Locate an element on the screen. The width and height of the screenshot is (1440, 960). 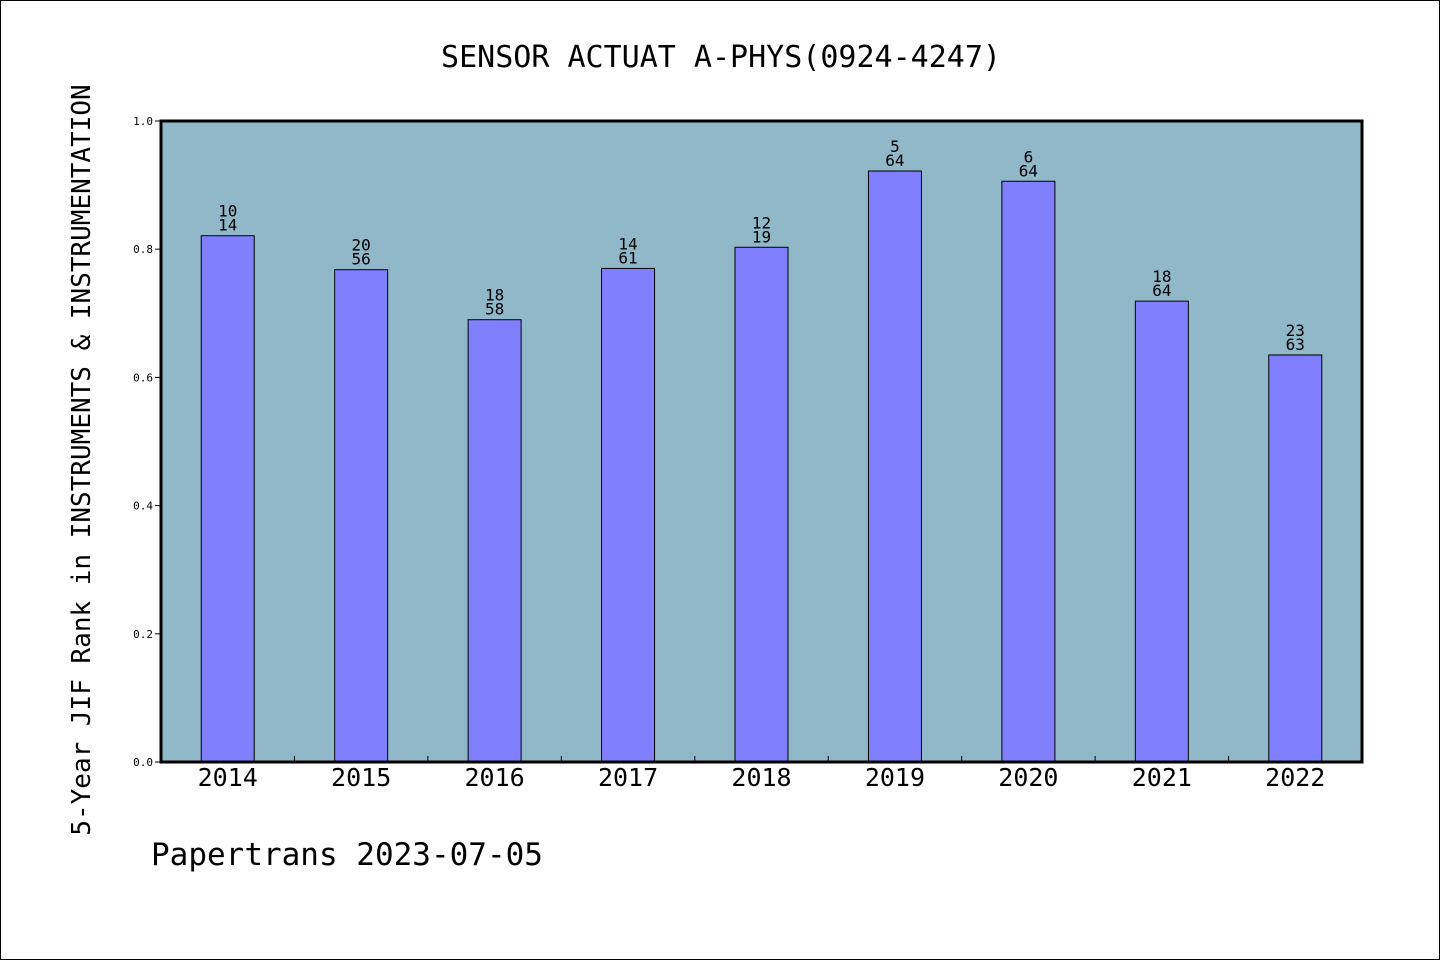
bar-label-rank: 10 is located at coordinates (227, 211).